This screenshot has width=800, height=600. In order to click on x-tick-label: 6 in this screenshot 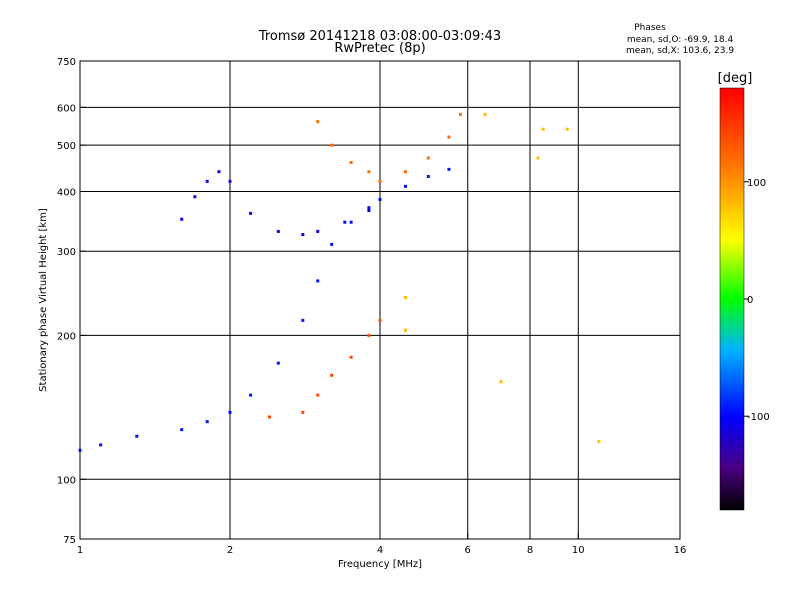, I will do `click(468, 550)`.